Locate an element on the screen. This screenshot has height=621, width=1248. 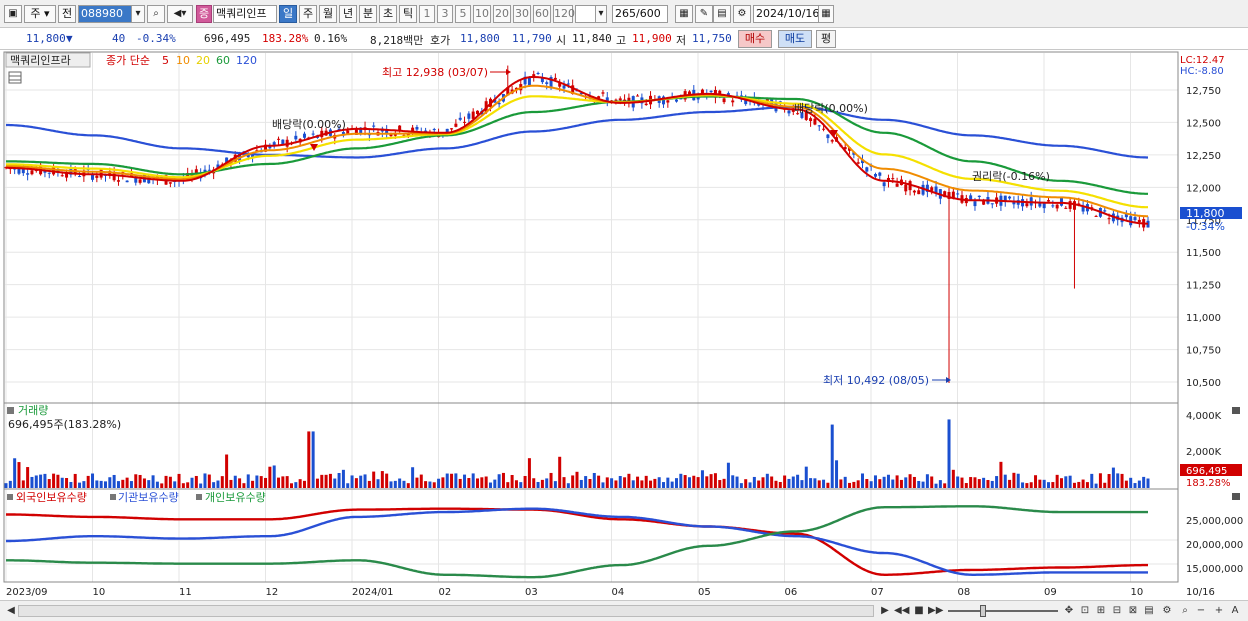
stock-code-input: 088980 is located at coordinates (108, 14).